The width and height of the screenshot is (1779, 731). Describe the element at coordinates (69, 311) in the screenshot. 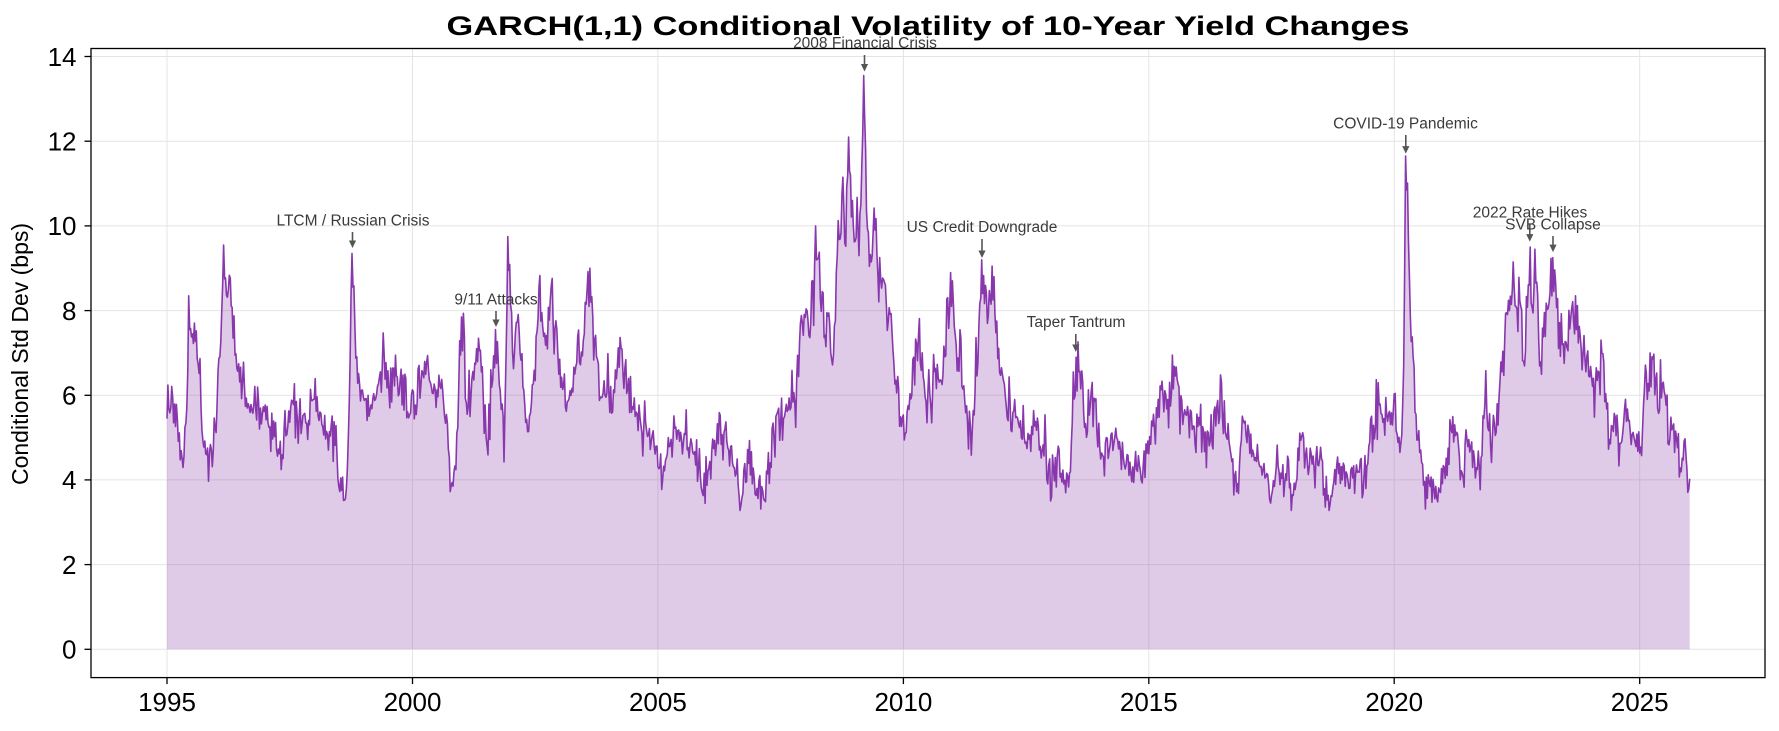

I see `svg-text: 8` at that location.